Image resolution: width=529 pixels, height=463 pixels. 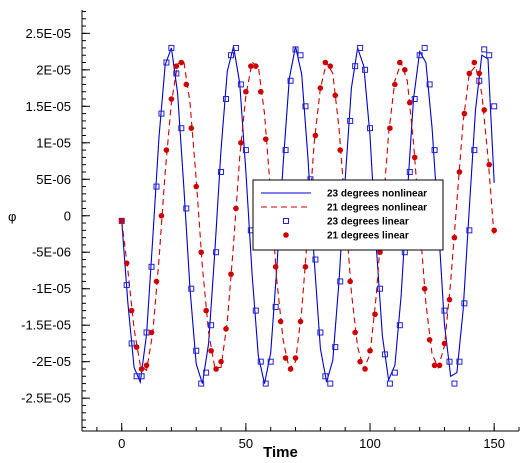 I want to click on legend-label: 23 degrees linear, so click(x=368, y=222).